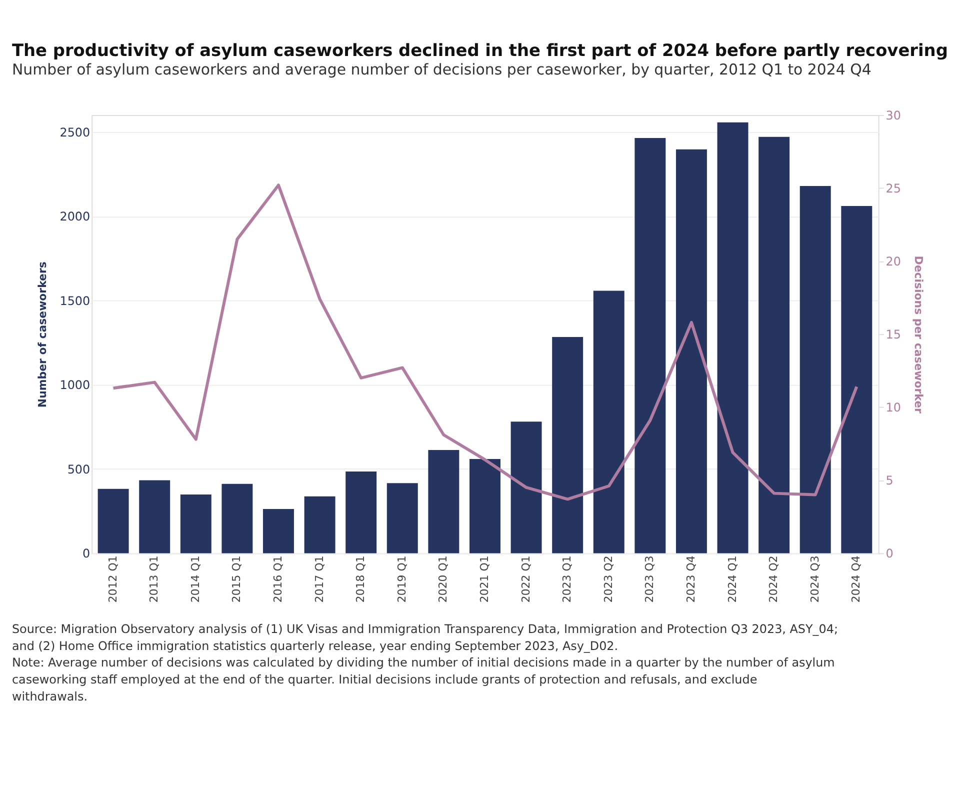 The height and width of the screenshot is (800, 960). Describe the element at coordinates (894, 115) in the screenshot. I see `y2-tick-label: 30` at that location.